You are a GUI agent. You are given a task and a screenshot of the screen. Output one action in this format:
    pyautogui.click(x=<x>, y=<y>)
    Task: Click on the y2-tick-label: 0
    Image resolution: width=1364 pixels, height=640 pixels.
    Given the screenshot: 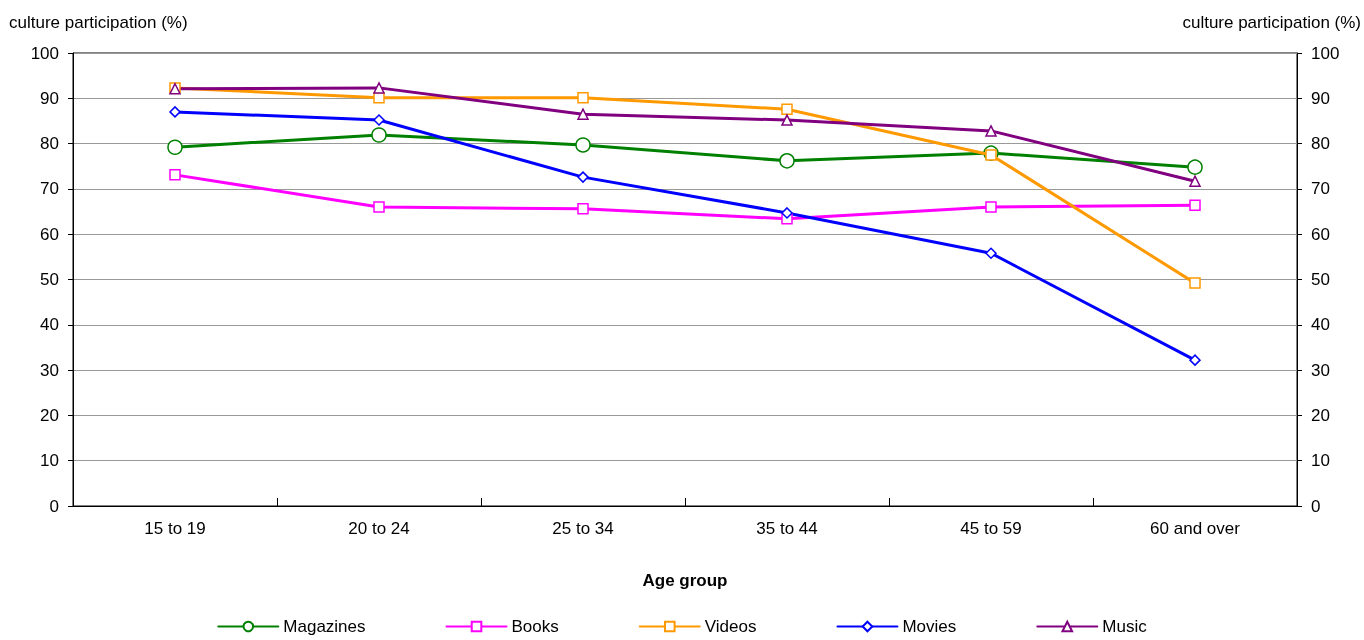 What is the action you would take?
    pyautogui.click(x=1316, y=506)
    